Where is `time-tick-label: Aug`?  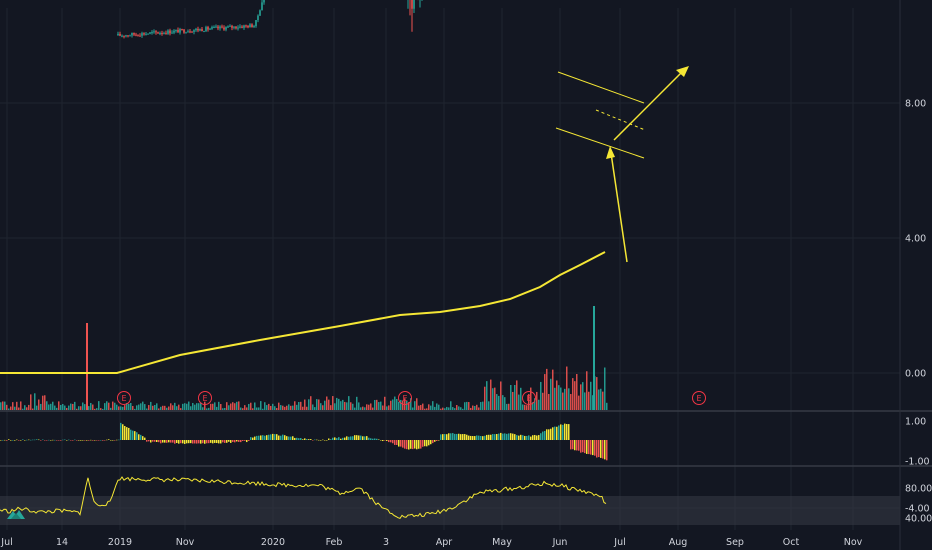
time-tick-label: Aug is located at coordinates (678, 542).